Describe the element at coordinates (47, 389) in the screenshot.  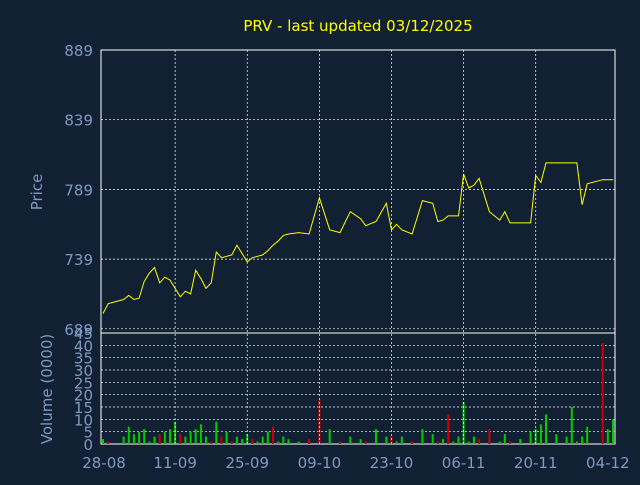
I see `volume-axis-label: Volume (0000)` at that location.